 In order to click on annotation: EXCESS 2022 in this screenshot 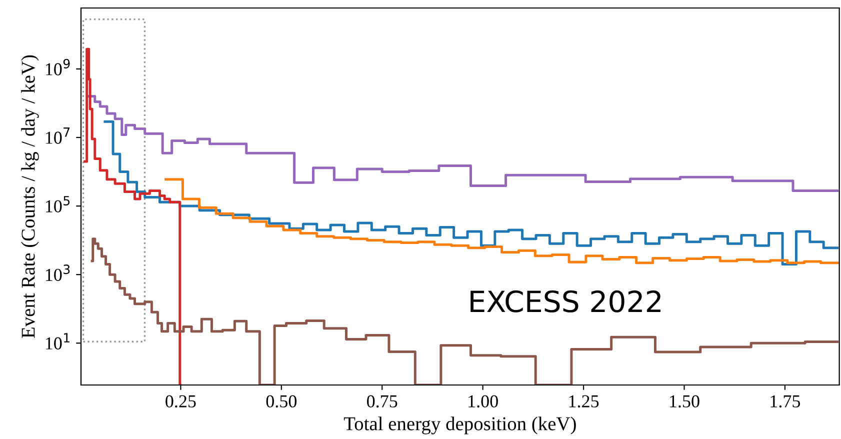, I will do `click(565, 301)`.